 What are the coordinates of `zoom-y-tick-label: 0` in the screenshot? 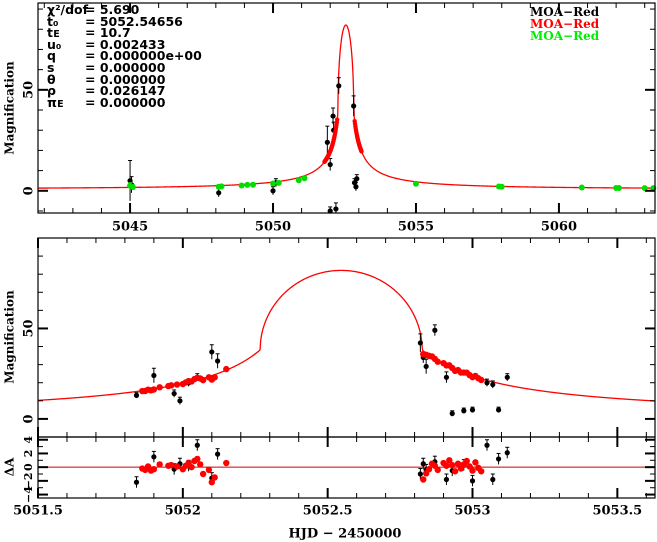 It's located at (29, 418).